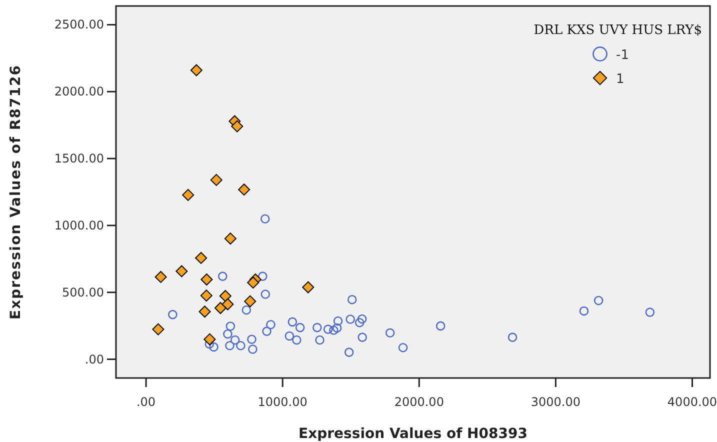  Describe the element at coordinates (419, 402) in the screenshot. I see `x-tick-label: 2000.00` at that location.